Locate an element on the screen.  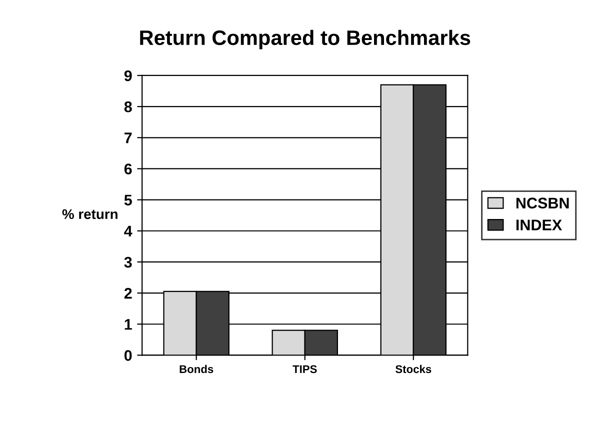
legend-label: INDEX is located at coordinates (539, 225).